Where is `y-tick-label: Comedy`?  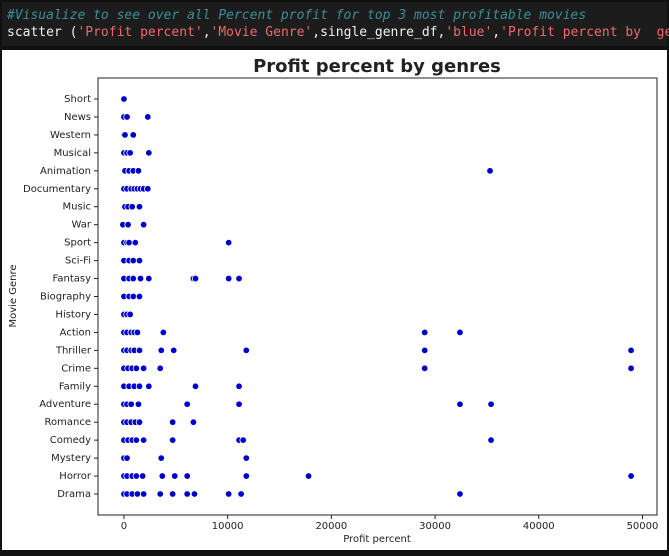
y-tick-label: Comedy is located at coordinates (70, 440).